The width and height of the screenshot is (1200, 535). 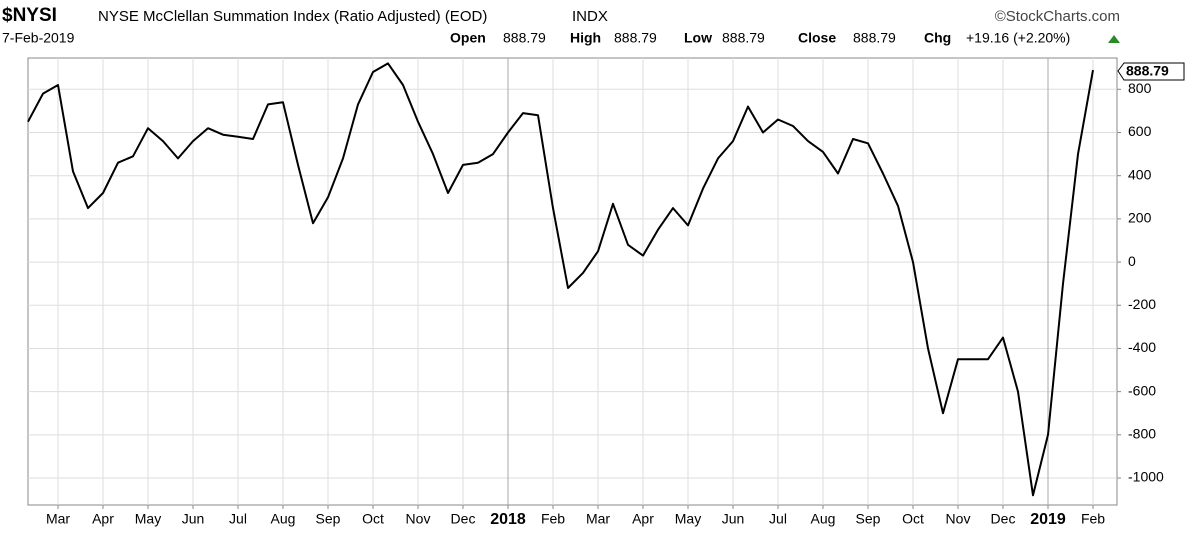 What do you see at coordinates (874, 38) in the screenshot?
I see `close-value: 888.79` at bounding box center [874, 38].